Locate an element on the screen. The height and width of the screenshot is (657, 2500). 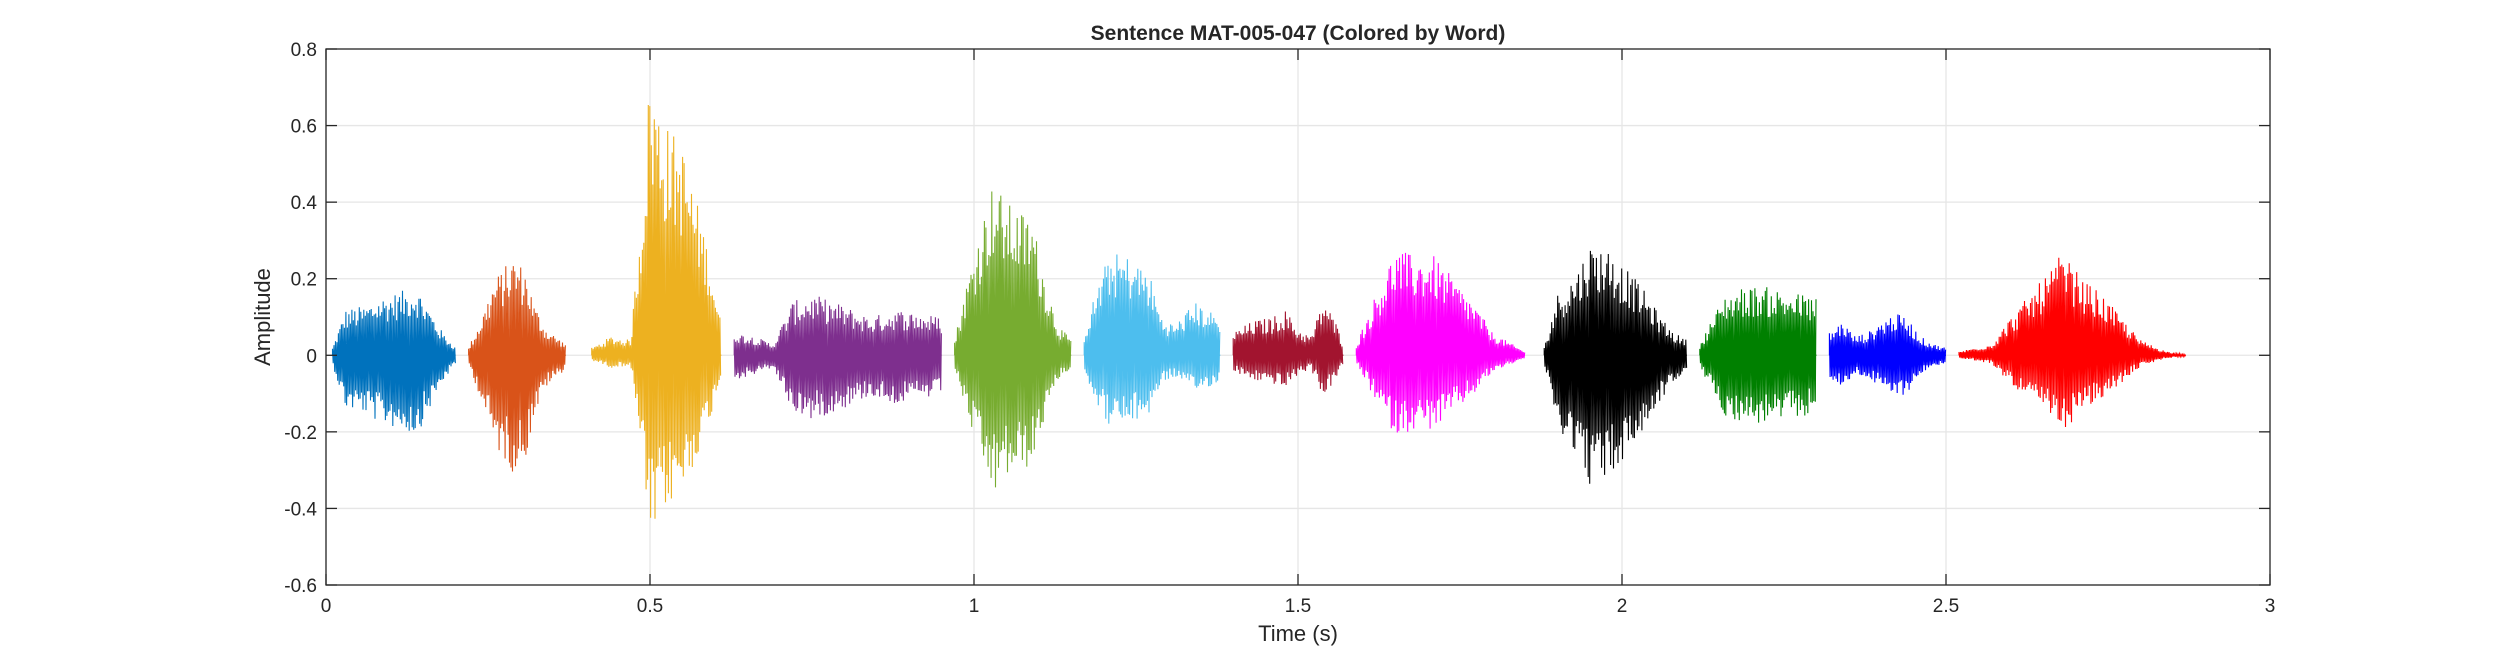
x-tick-label: 1.5 is located at coordinates (1298, 606).